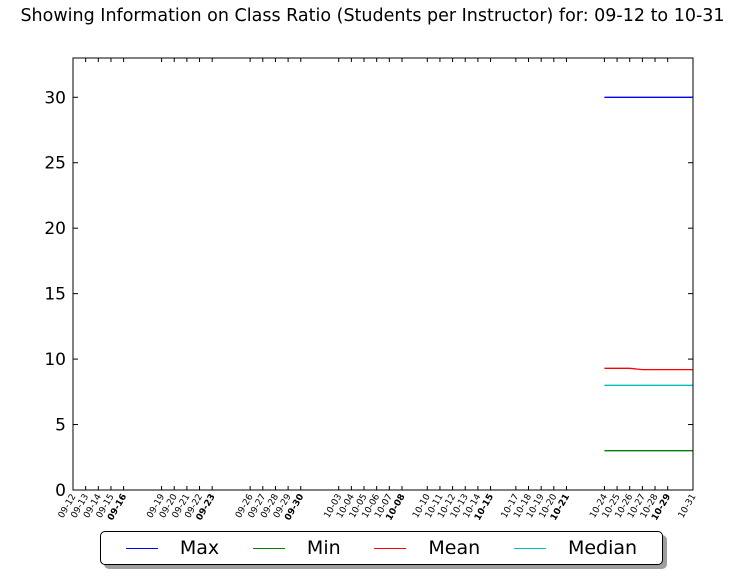 This screenshot has width=745, height=577. Describe the element at coordinates (55, 295) in the screenshot. I see `y-tick-label: 15` at that location.